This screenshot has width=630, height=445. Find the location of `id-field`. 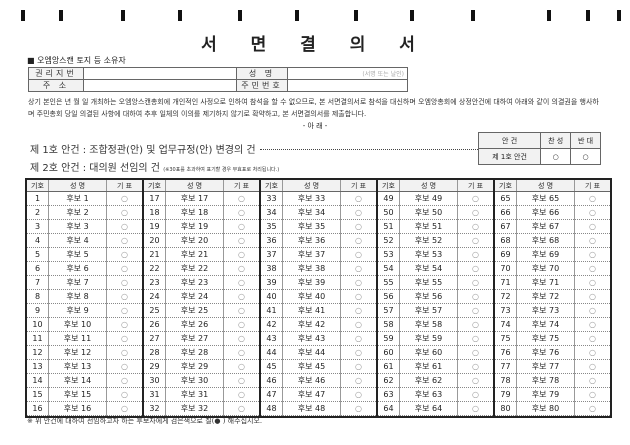

id-field is located at coordinates (347, 85).